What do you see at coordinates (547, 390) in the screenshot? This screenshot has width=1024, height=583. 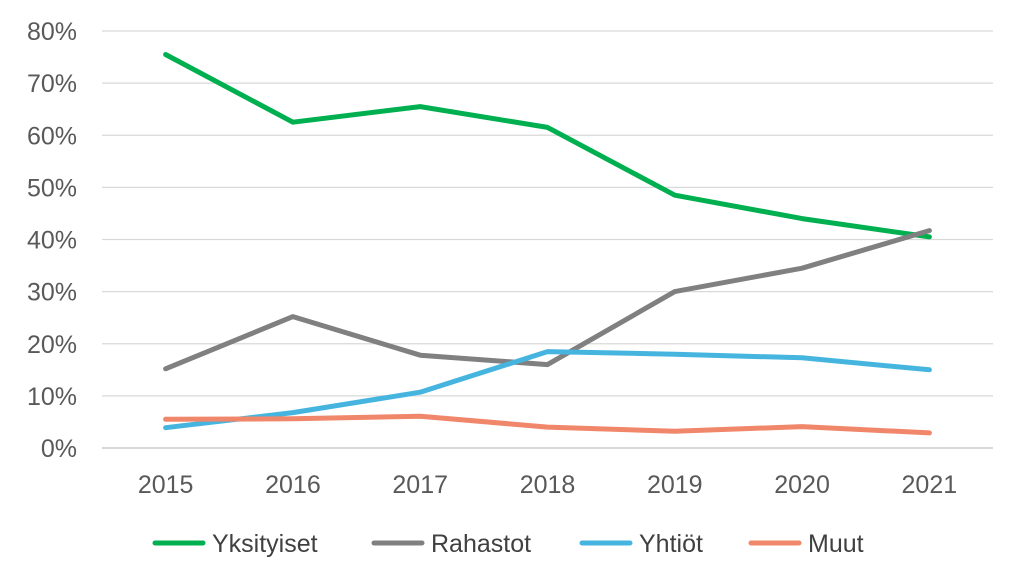 I see `series-line-yhtiöt` at bounding box center [547, 390].